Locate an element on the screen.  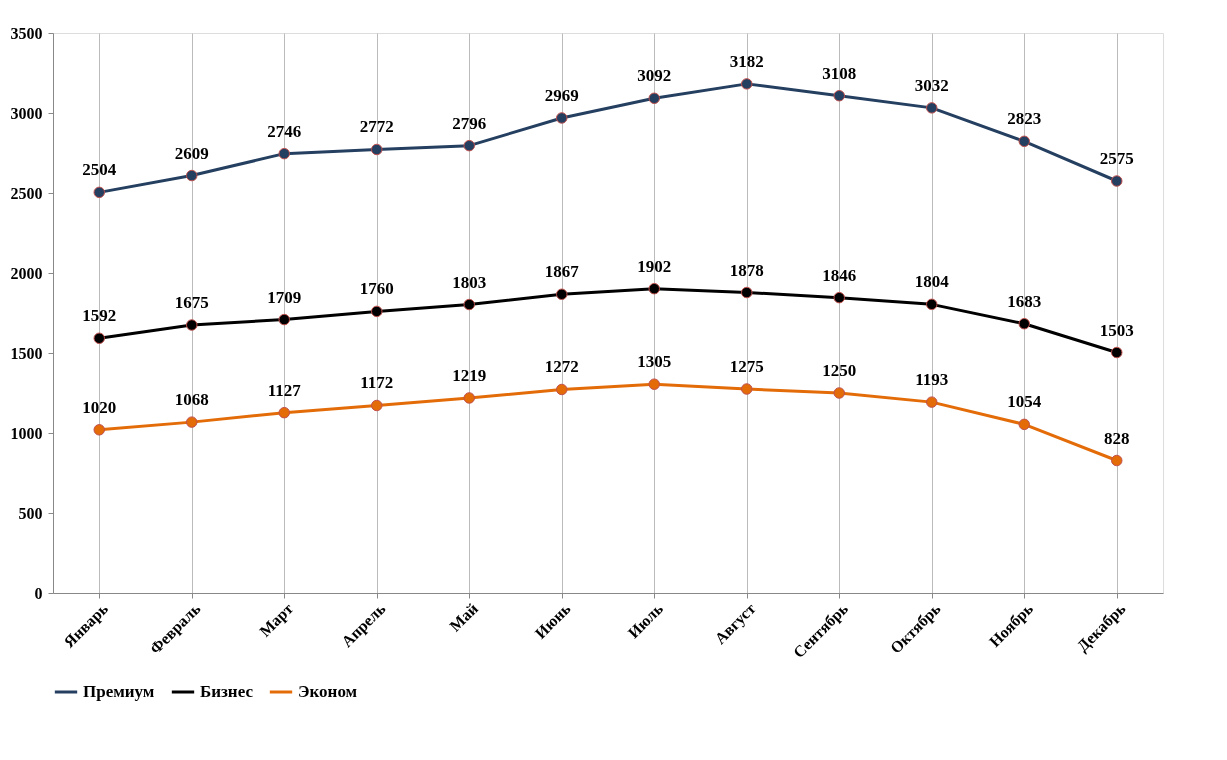
legend-label: Эконом is located at coordinates (328, 691).